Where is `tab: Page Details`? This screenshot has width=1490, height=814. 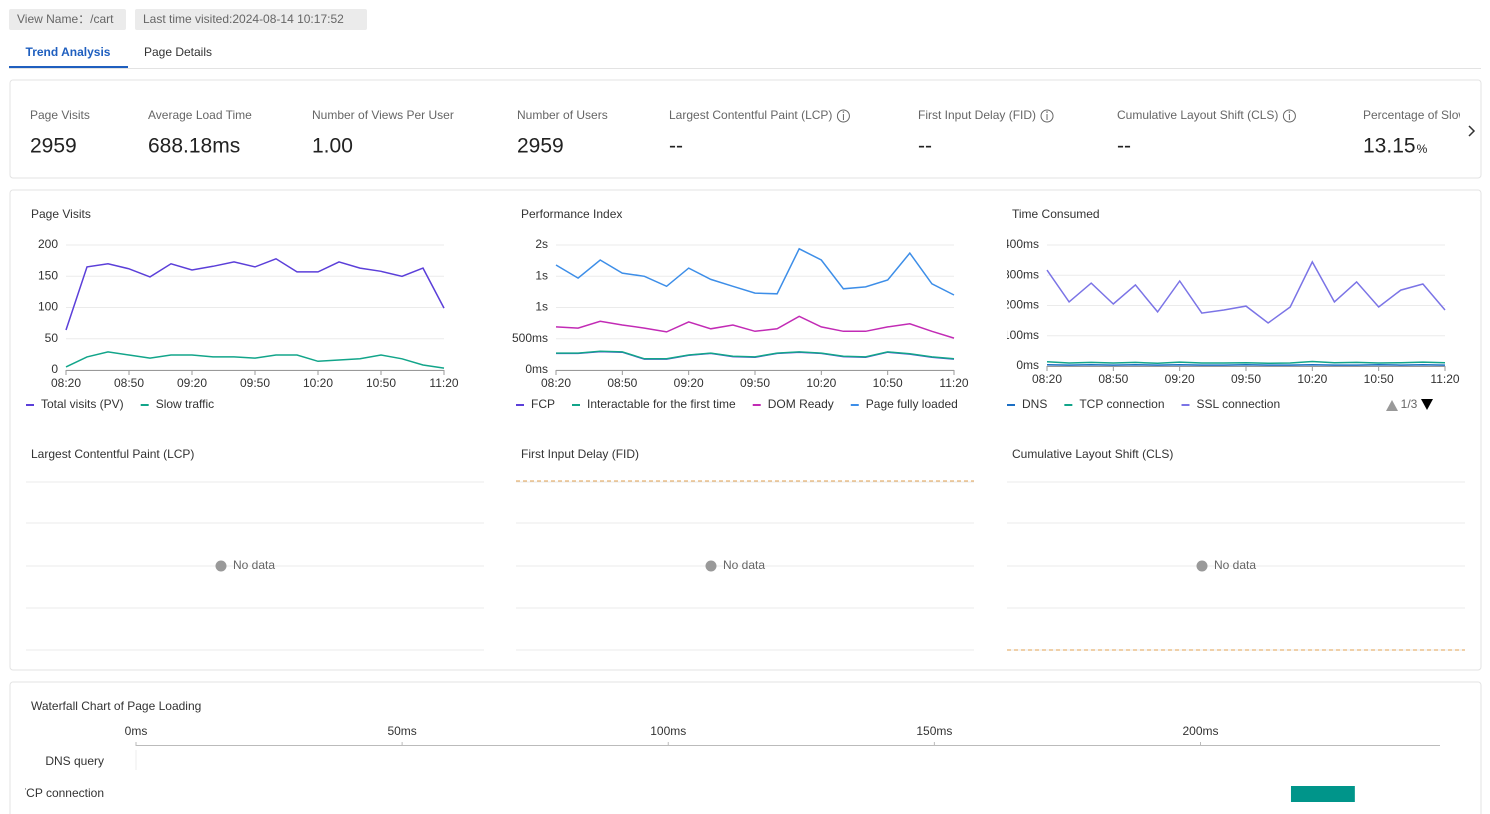
tab: Page Details is located at coordinates (178, 52).